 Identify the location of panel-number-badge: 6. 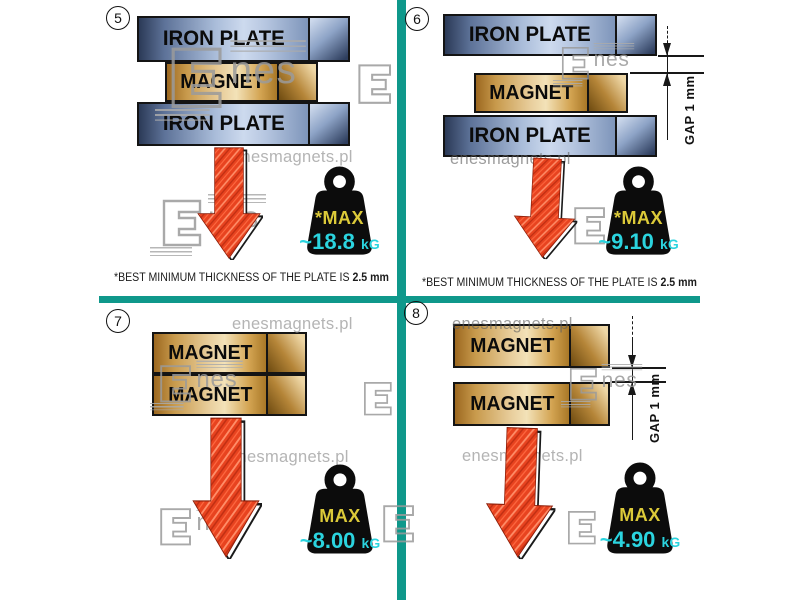
(417, 19).